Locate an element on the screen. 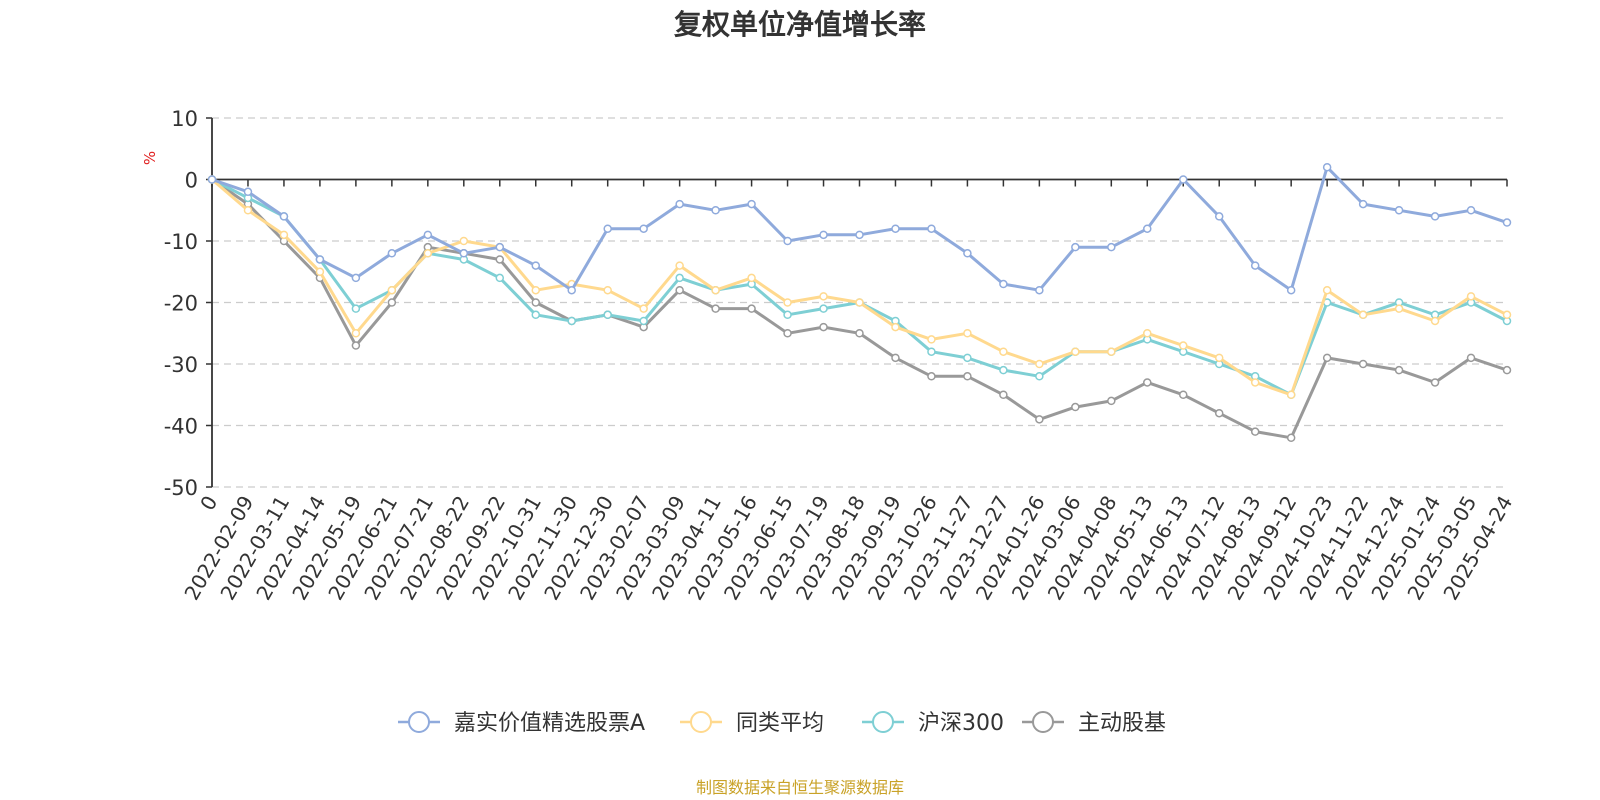  legend-item-3: 主动股基 is located at coordinates (1094, 723).